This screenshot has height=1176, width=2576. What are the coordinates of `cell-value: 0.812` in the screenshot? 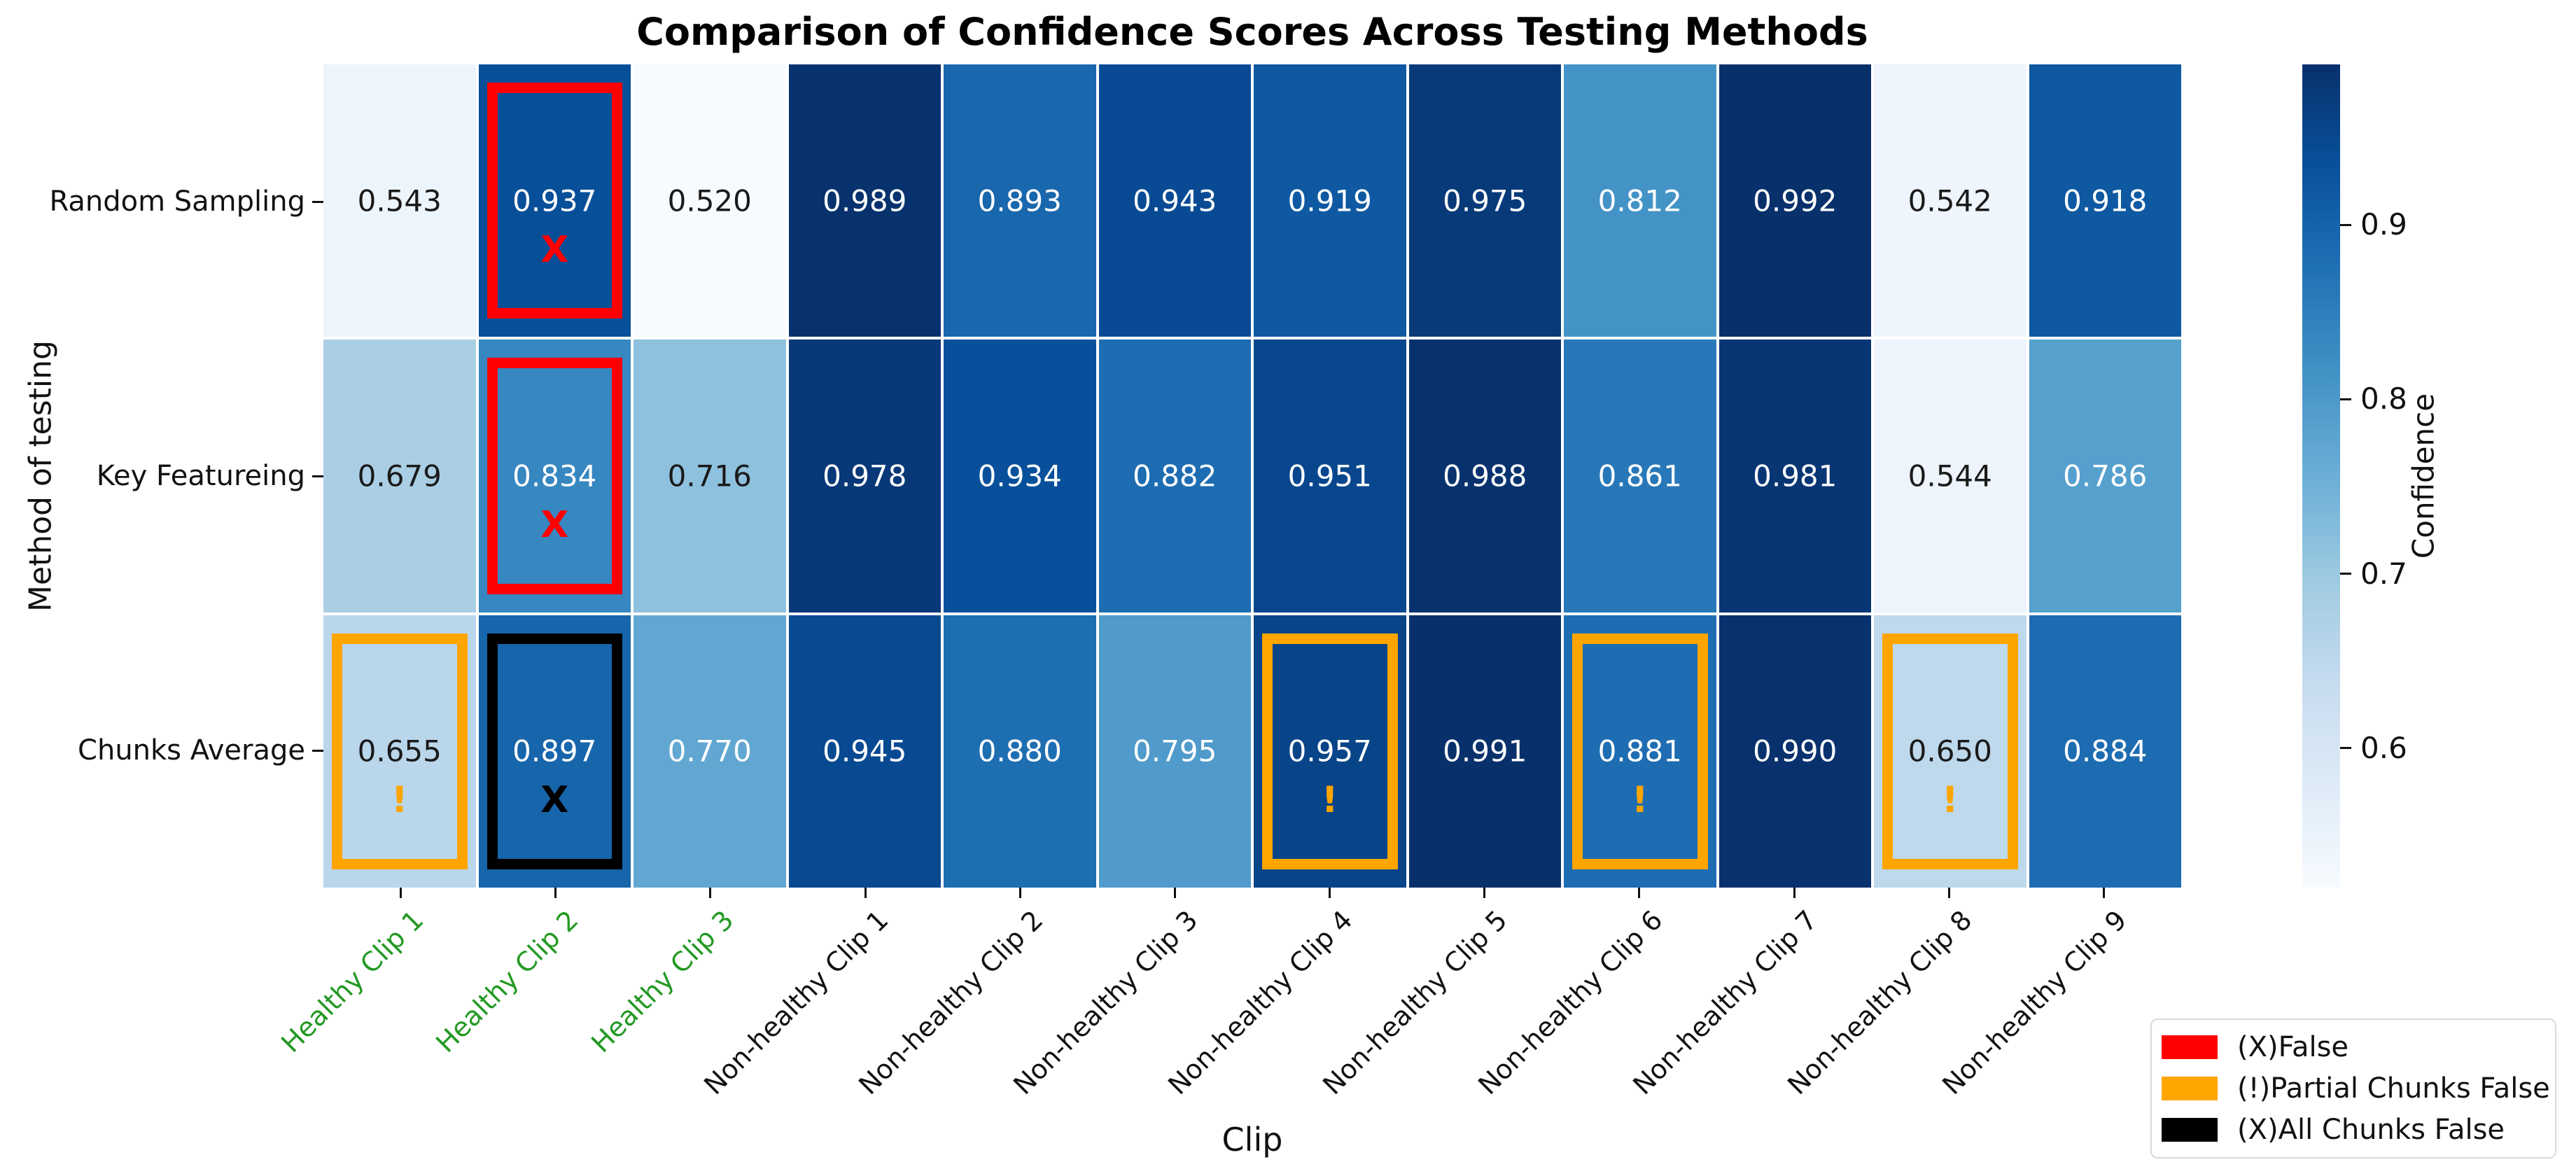 It's located at (1639, 200).